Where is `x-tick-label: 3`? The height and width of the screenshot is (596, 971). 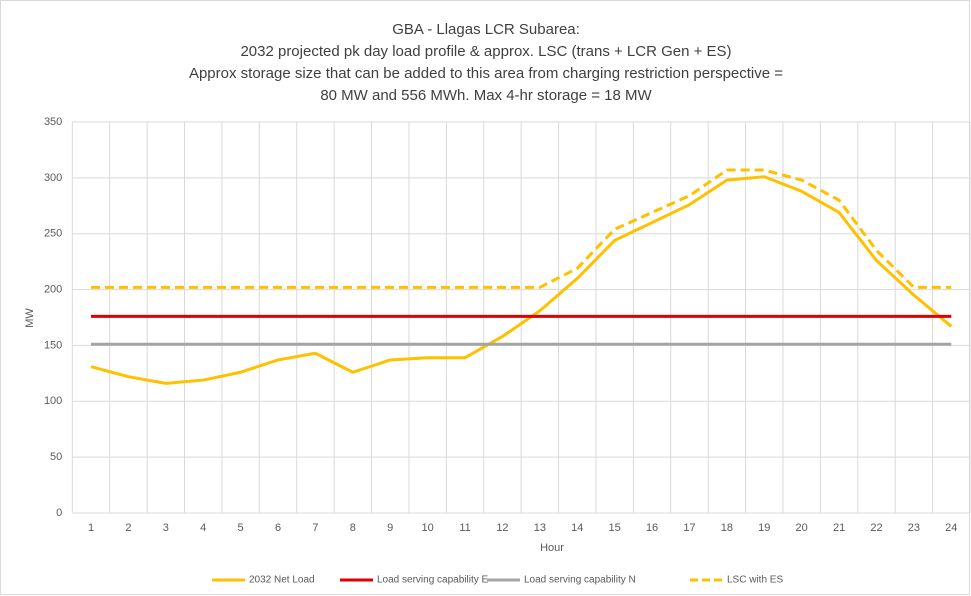 x-tick-label: 3 is located at coordinates (166, 528).